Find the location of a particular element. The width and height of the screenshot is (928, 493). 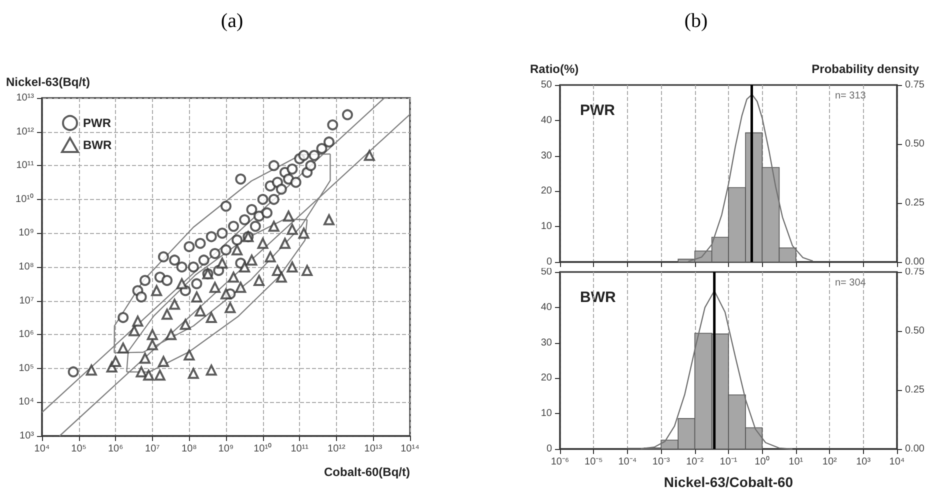

y-tick-label: 10¹³ is located at coordinates (25, 98).